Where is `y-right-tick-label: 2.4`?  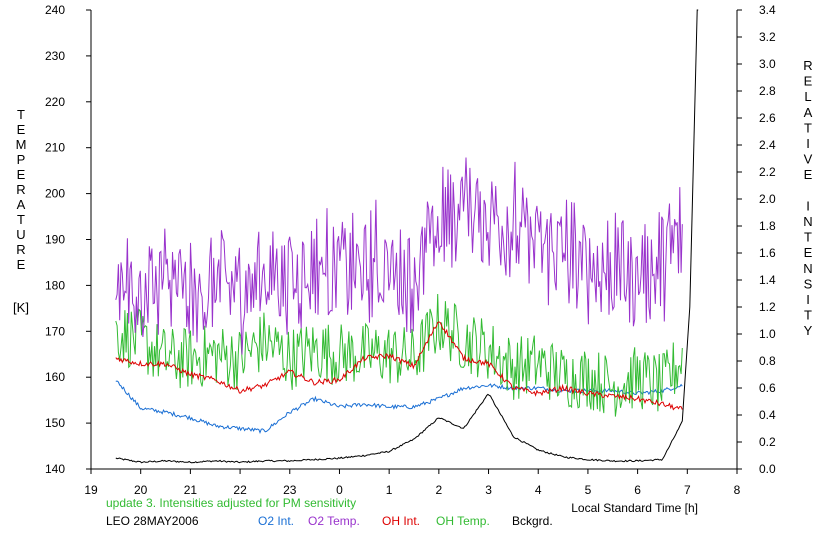 y-right-tick-label: 2.4 is located at coordinates (767, 145).